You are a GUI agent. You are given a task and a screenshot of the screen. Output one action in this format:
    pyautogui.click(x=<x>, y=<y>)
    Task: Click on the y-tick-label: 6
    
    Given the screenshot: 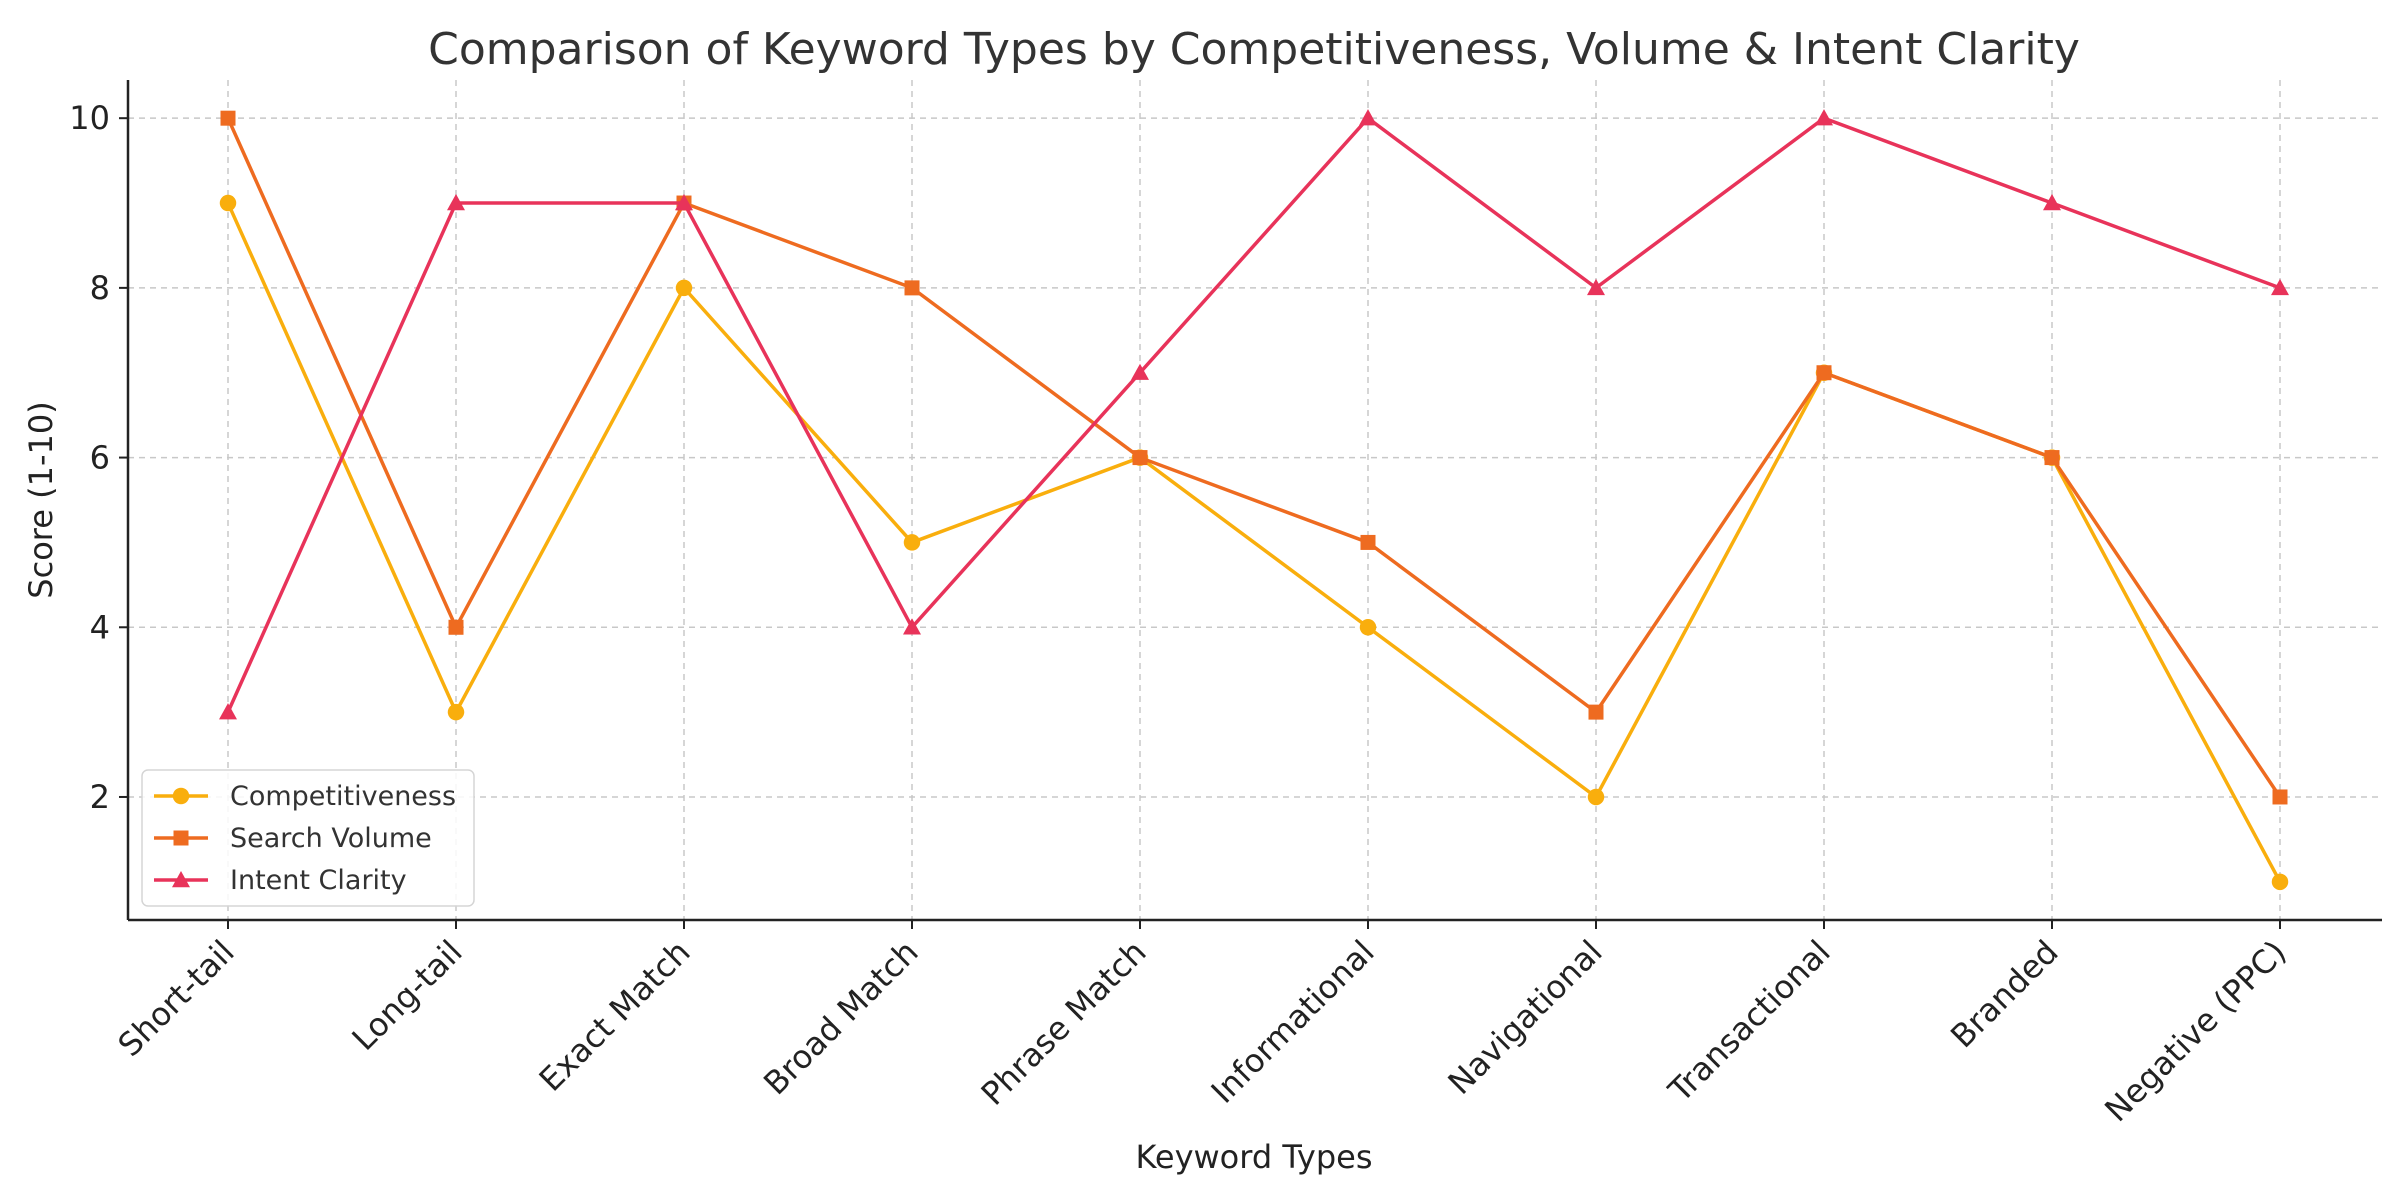 What is the action you would take?
    pyautogui.click(x=100, y=458)
    